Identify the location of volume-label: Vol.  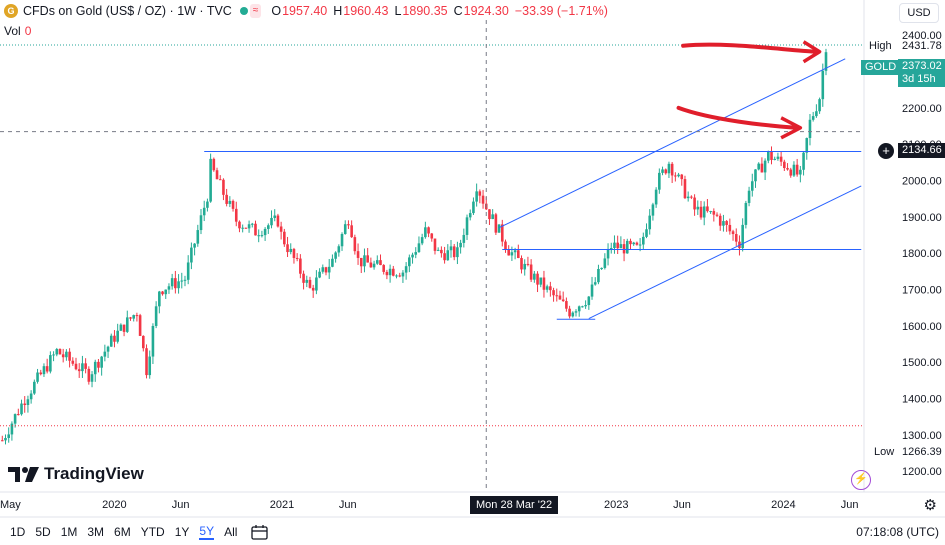
(12, 31).